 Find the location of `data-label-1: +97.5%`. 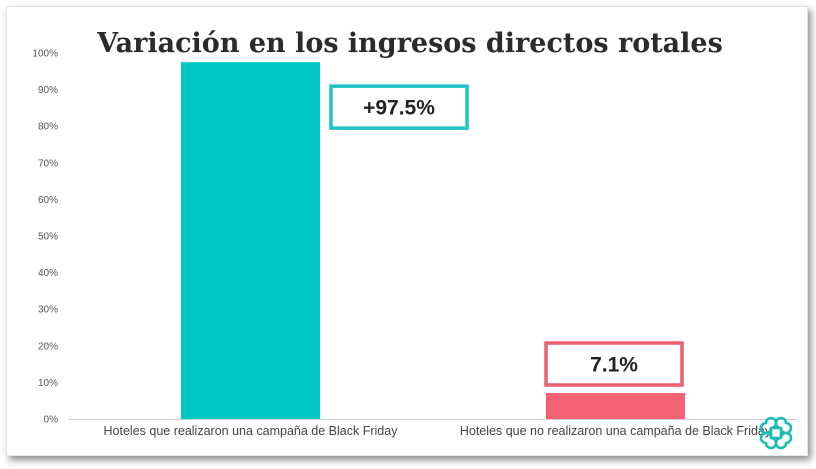

data-label-1: +97.5% is located at coordinates (399, 107).